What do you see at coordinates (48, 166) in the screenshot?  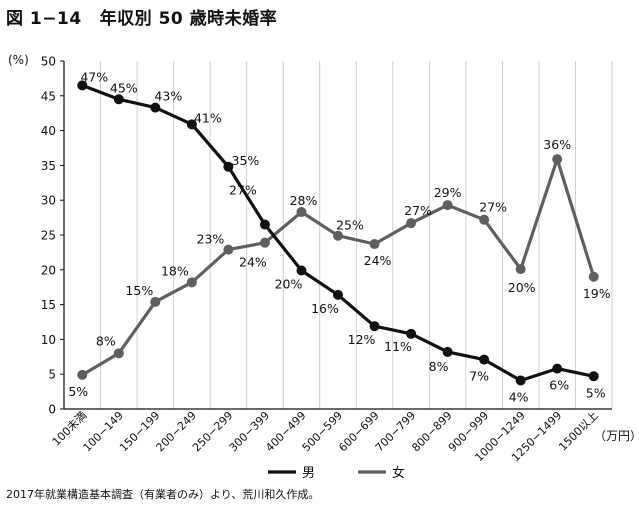 I see `y-tick-label: 35` at bounding box center [48, 166].